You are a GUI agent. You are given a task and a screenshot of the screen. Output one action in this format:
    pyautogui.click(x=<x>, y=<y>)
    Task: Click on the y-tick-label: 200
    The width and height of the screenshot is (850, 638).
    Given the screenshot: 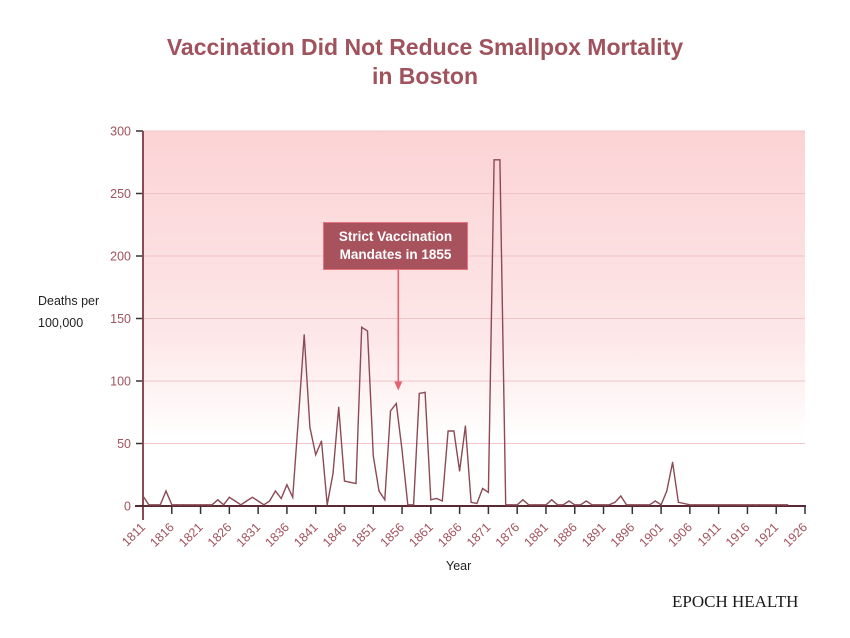 What is the action you would take?
    pyautogui.click(x=120, y=257)
    